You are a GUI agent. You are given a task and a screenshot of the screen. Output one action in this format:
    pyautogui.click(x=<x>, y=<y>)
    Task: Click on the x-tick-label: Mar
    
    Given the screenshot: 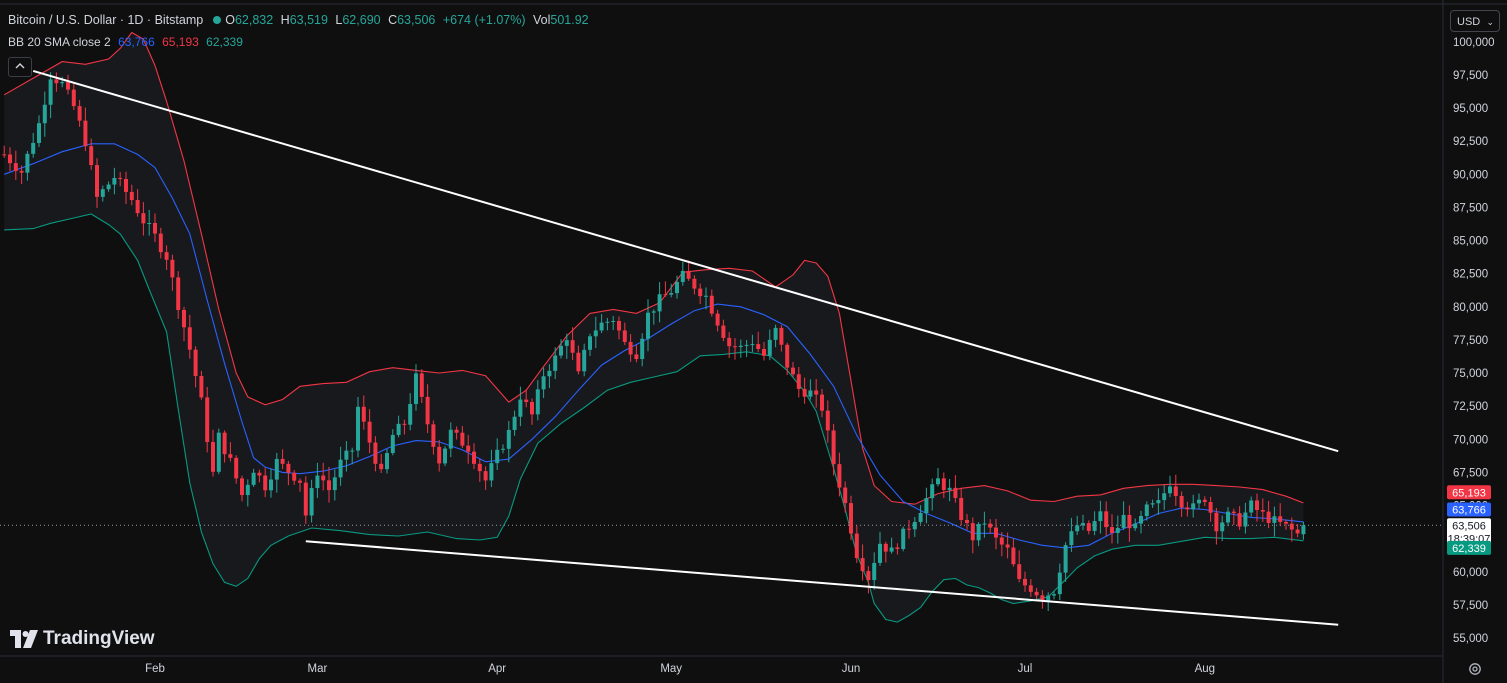 What is the action you would take?
    pyautogui.click(x=317, y=669)
    